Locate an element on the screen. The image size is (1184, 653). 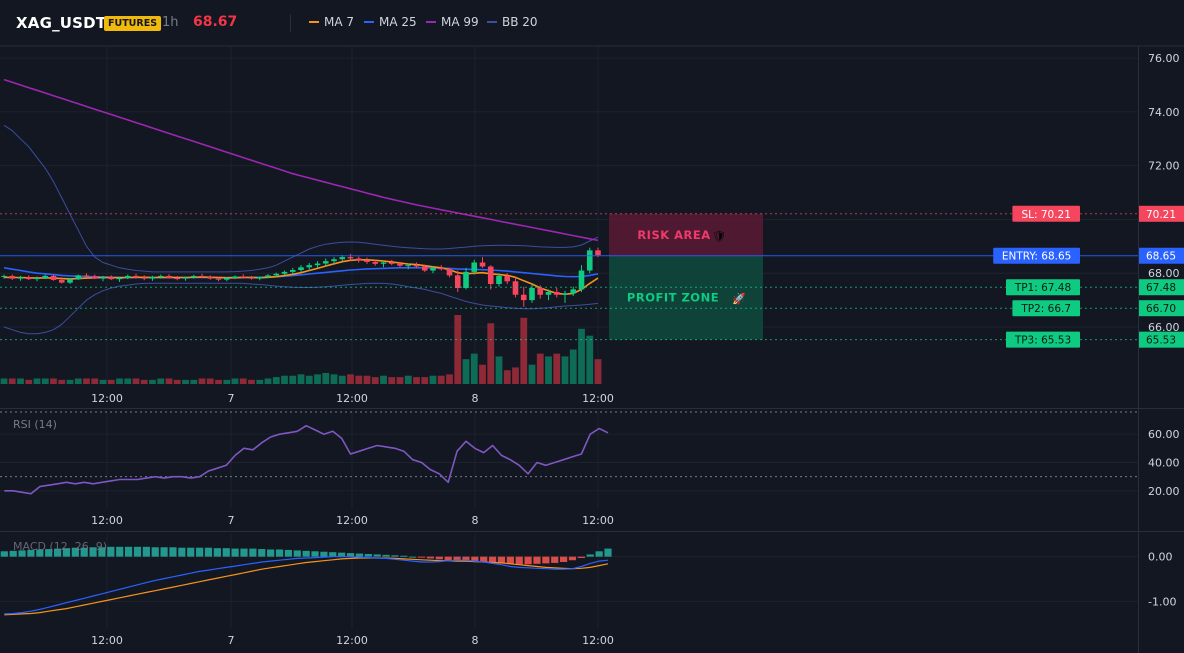
level-tag-text: TP2: 66.7 is located at coordinates (1045, 309).